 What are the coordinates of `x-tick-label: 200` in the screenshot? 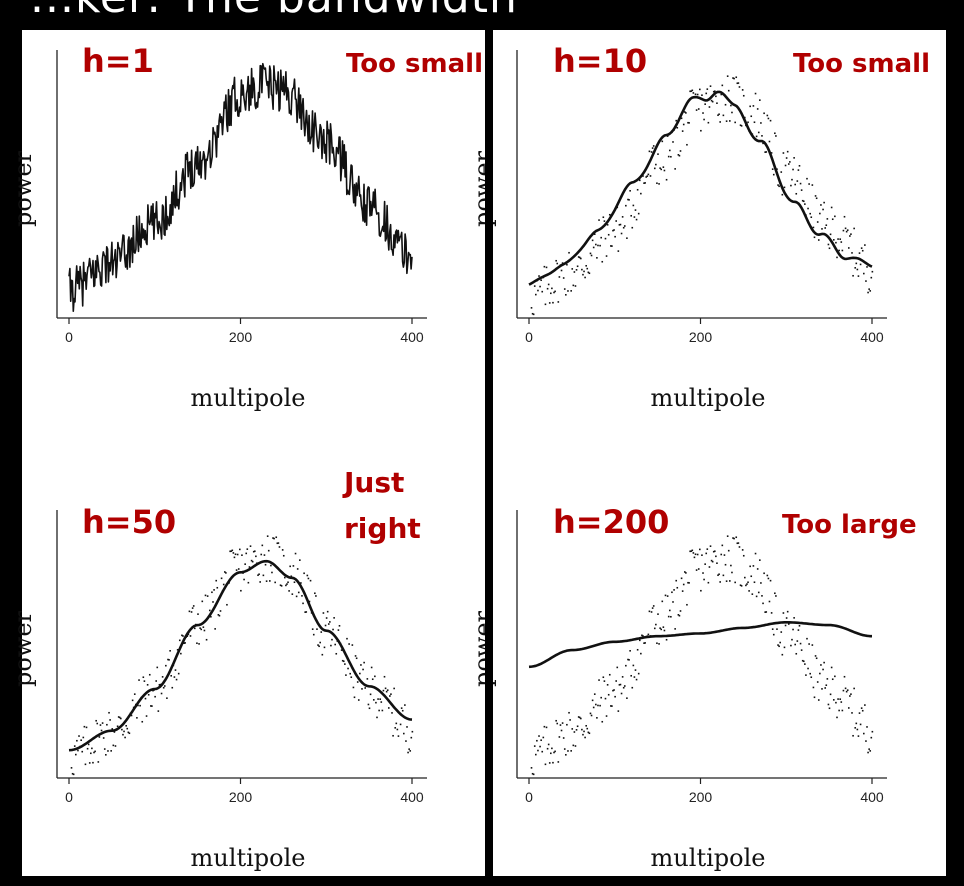 It's located at (701, 337).